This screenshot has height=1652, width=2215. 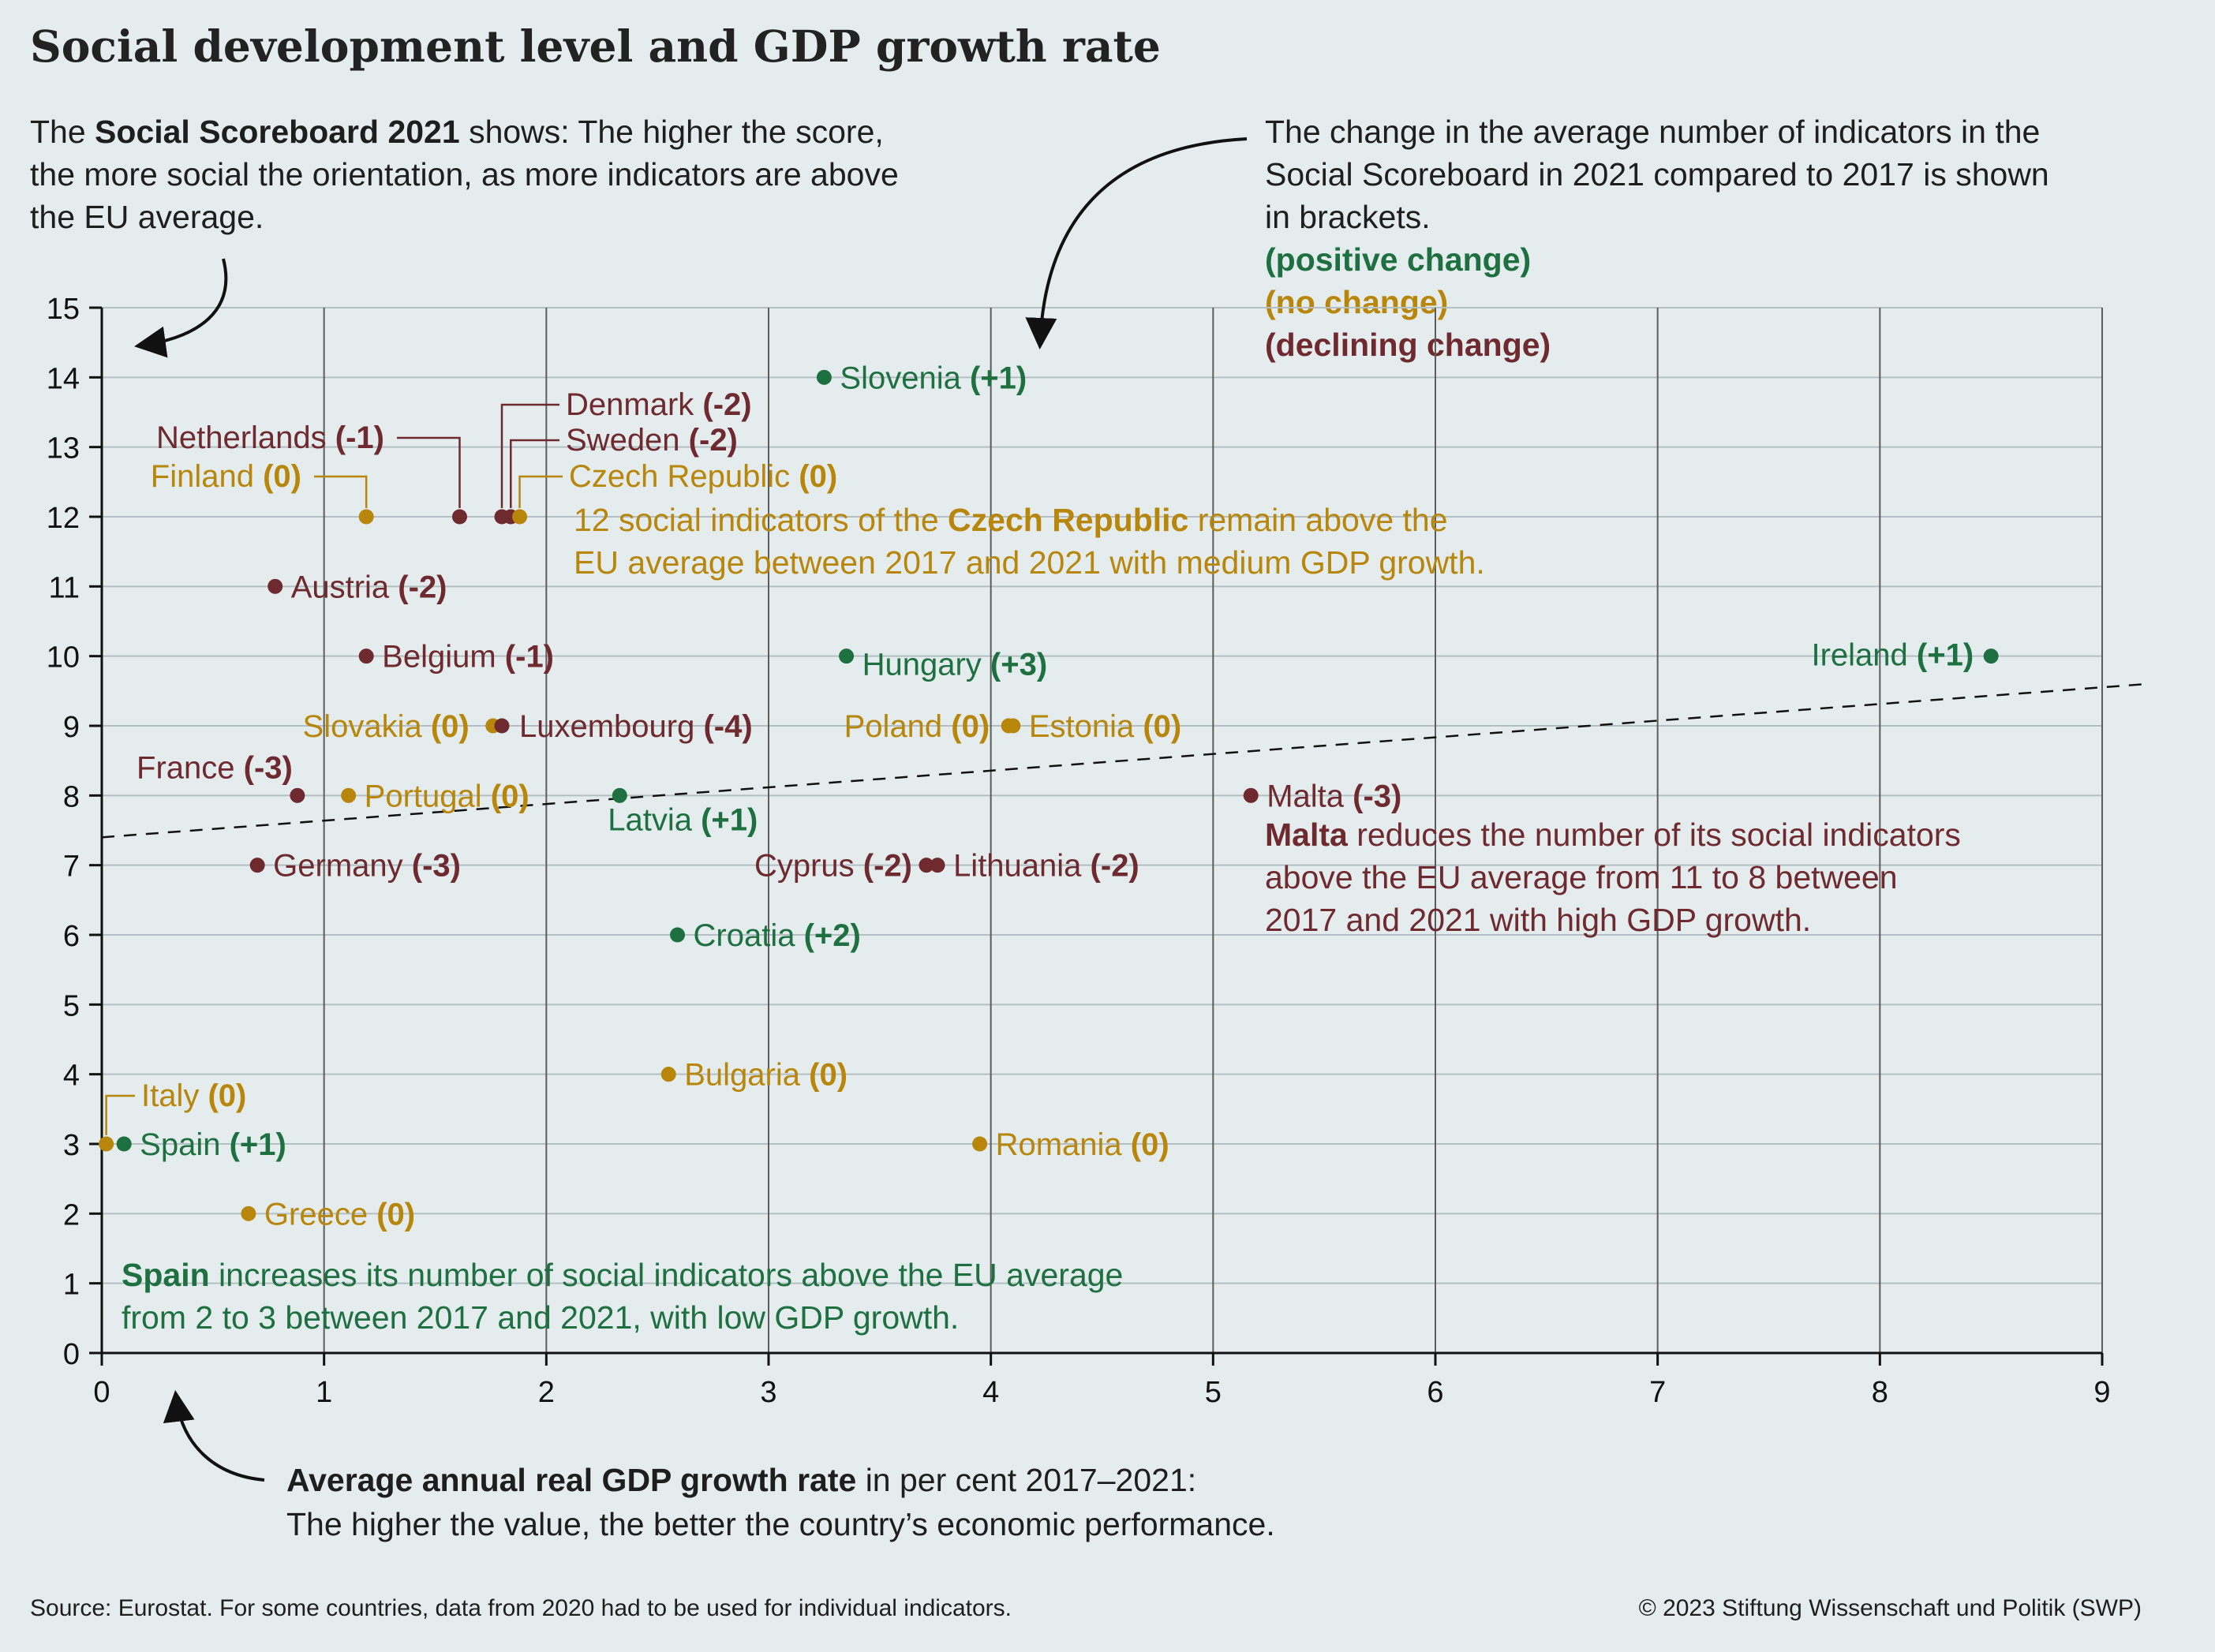 I want to click on label-country: Slovakia, so click(x=367, y=726).